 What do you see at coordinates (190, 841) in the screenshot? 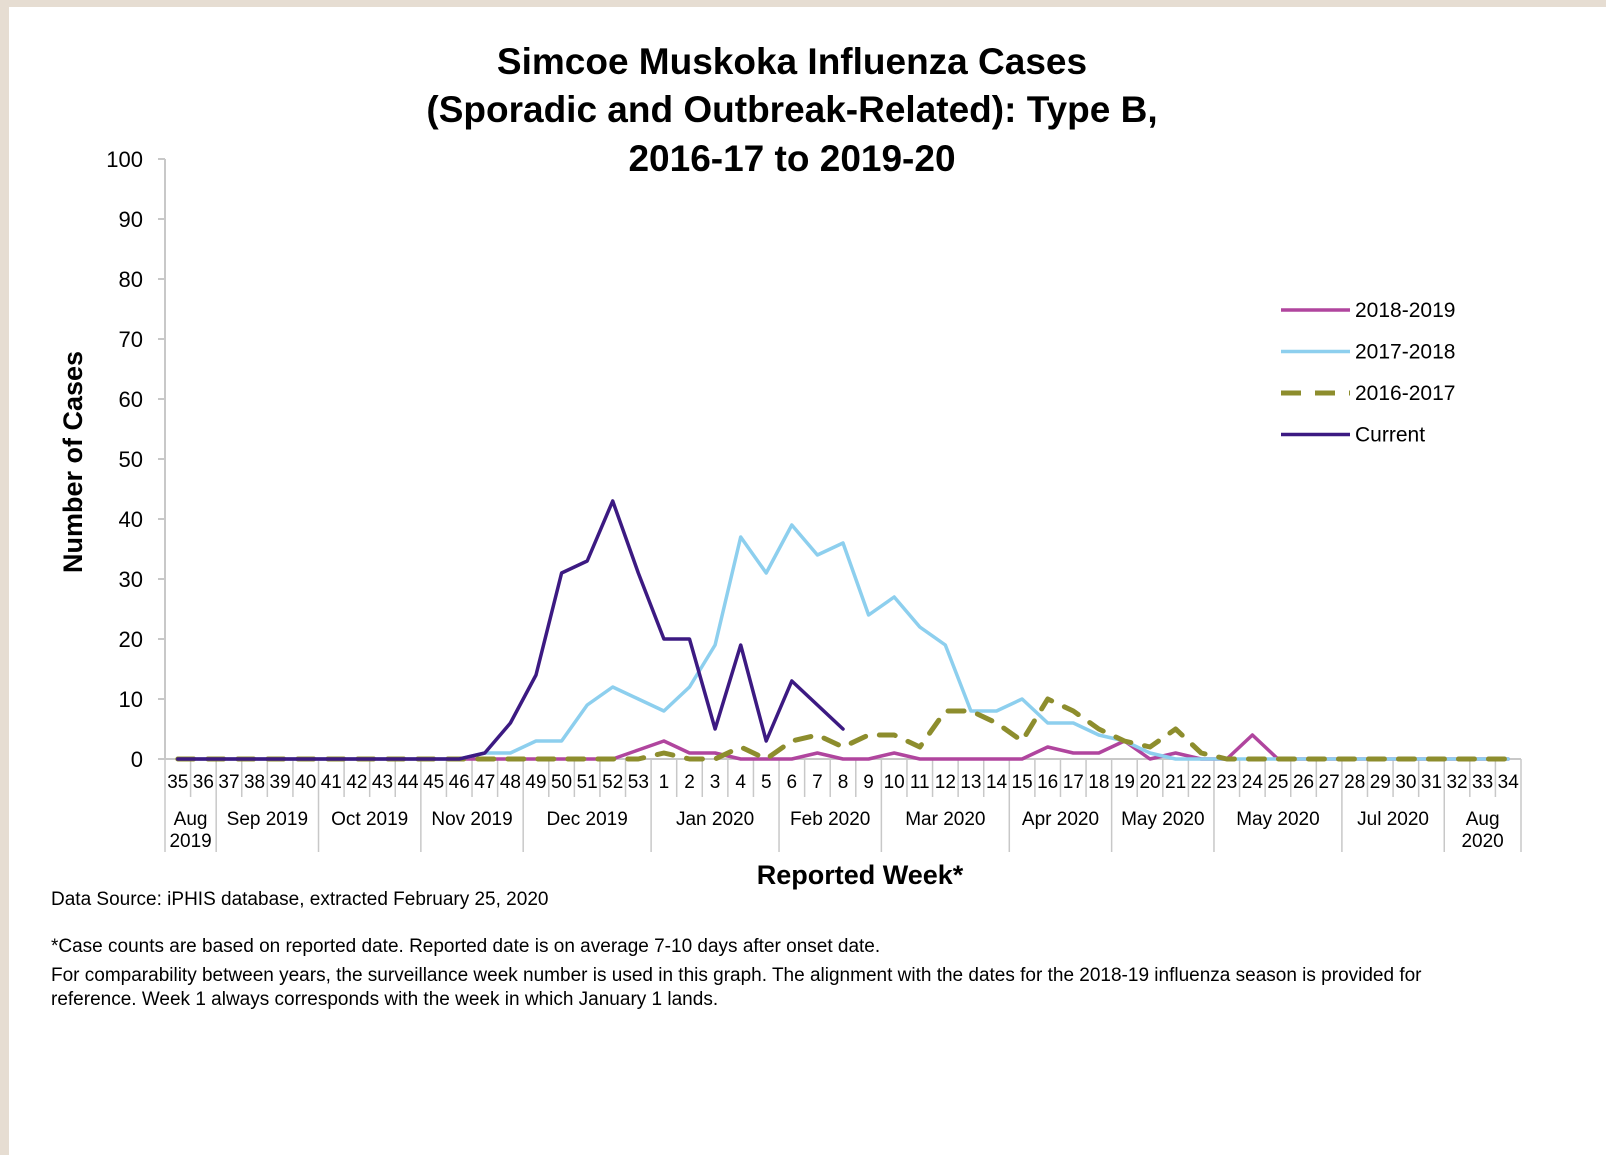
I see `month-label: 2019` at bounding box center [190, 841].